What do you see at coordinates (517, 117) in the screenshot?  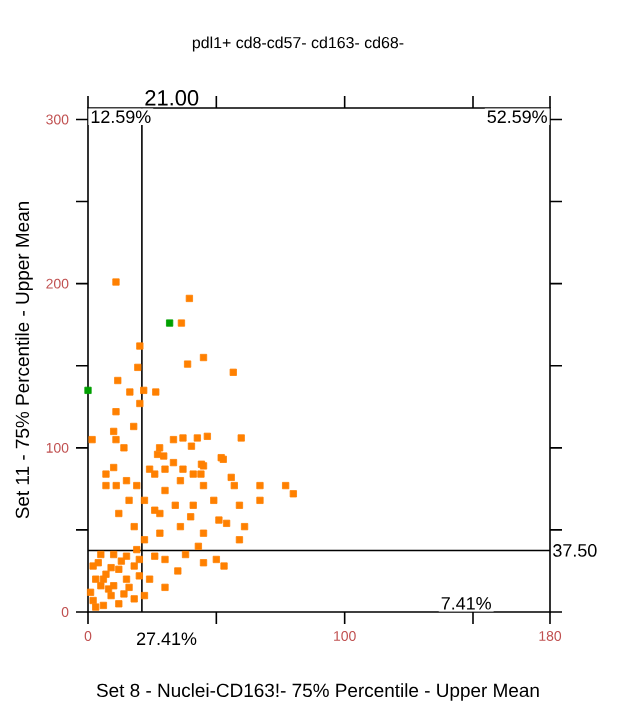 I see `annotation: 52.59%` at bounding box center [517, 117].